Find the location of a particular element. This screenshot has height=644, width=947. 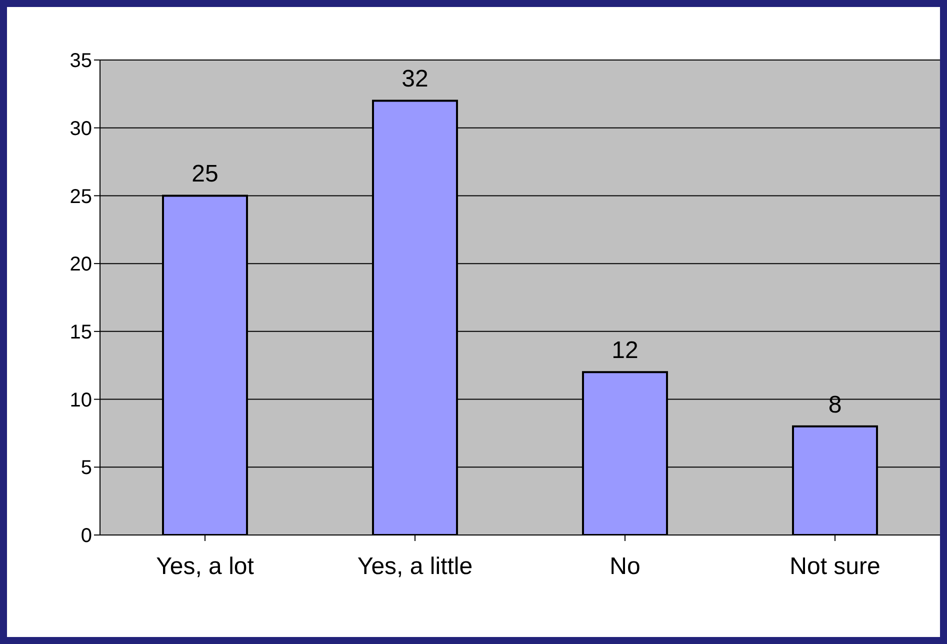

y-tick-label: 5 is located at coordinates (86, 468).